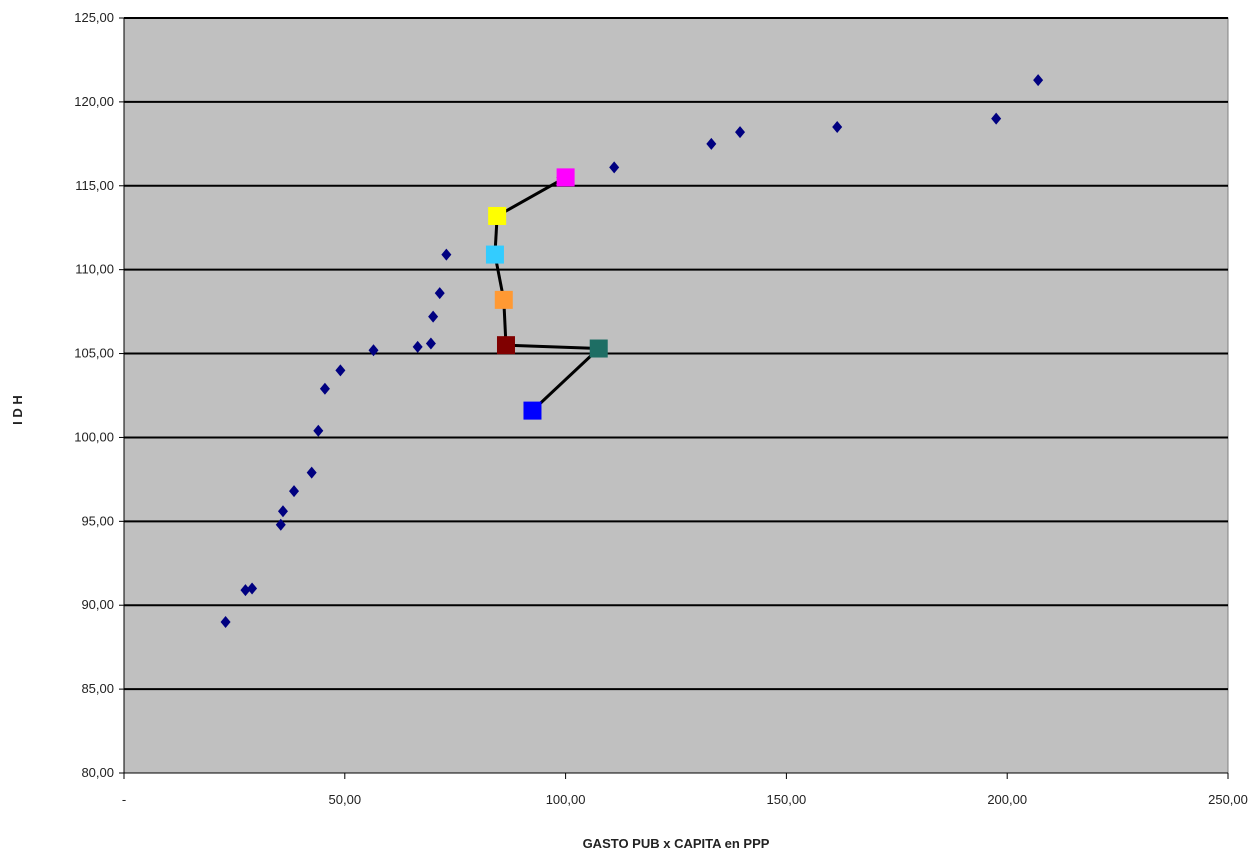 Image resolution: width=1258 pixels, height=855 pixels. What do you see at coordinates (94, 436) in the screenshot?
I see `y-tick-label: 100,00` at bounding box center [94, 436].